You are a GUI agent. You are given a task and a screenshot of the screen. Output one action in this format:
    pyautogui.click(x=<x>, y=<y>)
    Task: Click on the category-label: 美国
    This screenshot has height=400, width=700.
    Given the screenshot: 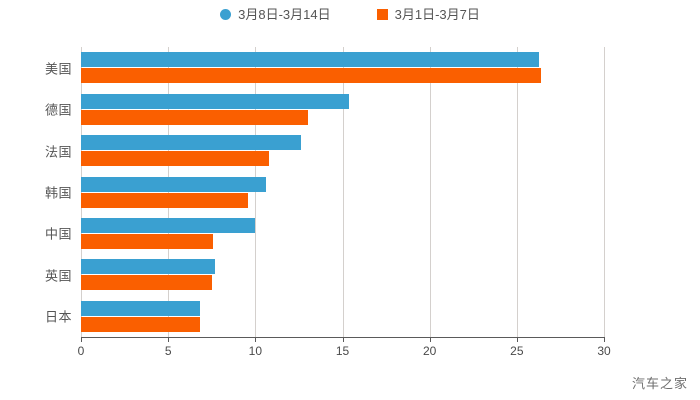 What is the action you would take?
    pyautogui.click(x=58, y=69)
    